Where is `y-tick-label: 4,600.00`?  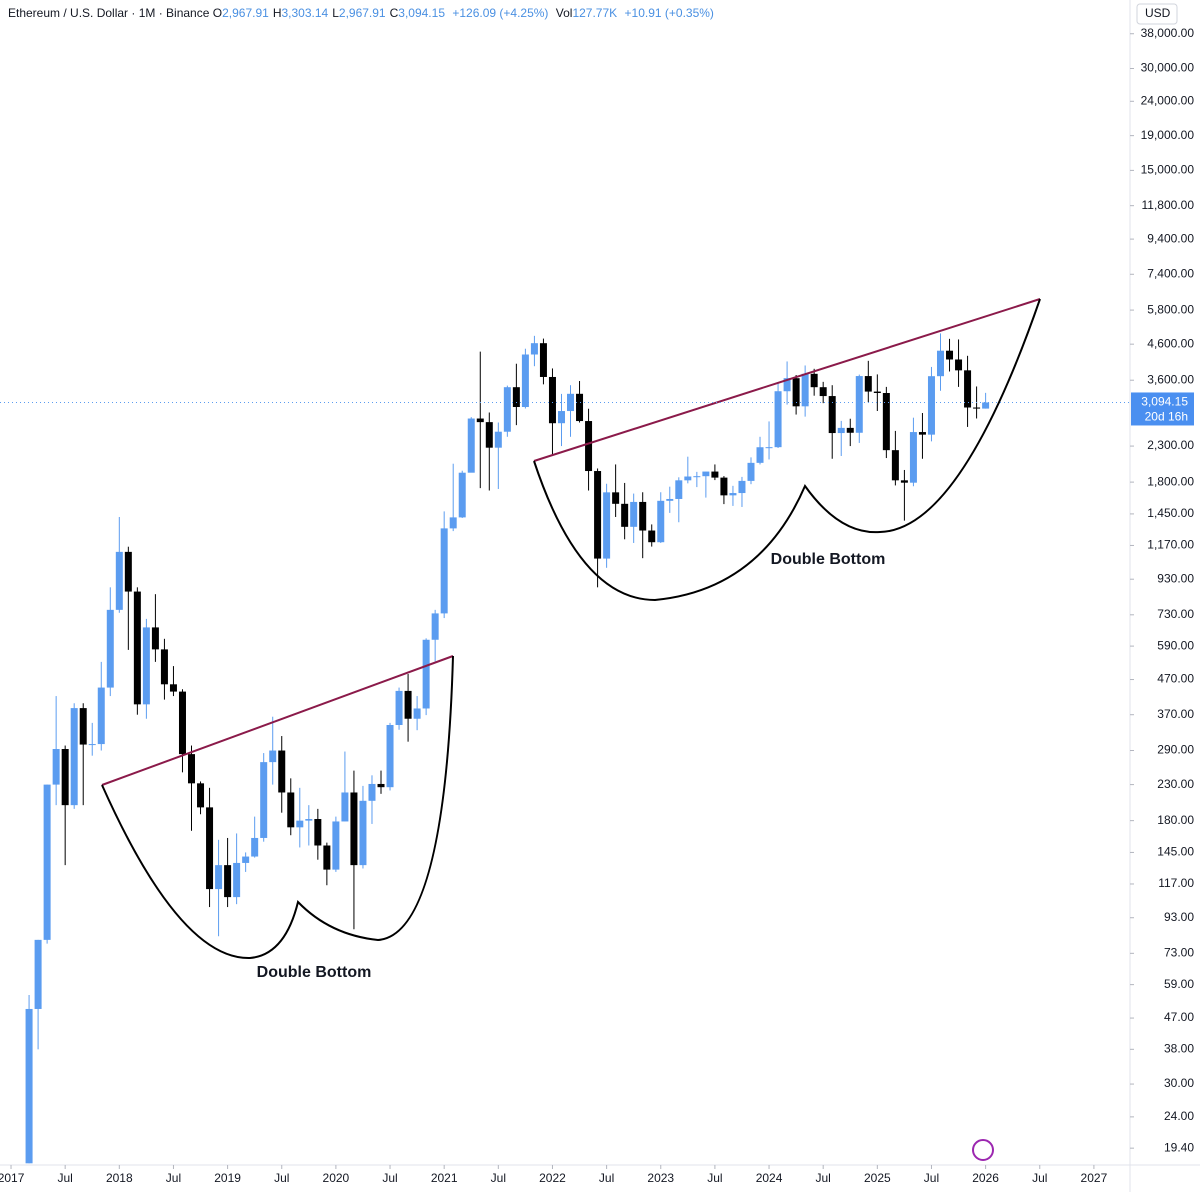 y-tick-label: 4,600.00 is located at coordinates (1170, 343).